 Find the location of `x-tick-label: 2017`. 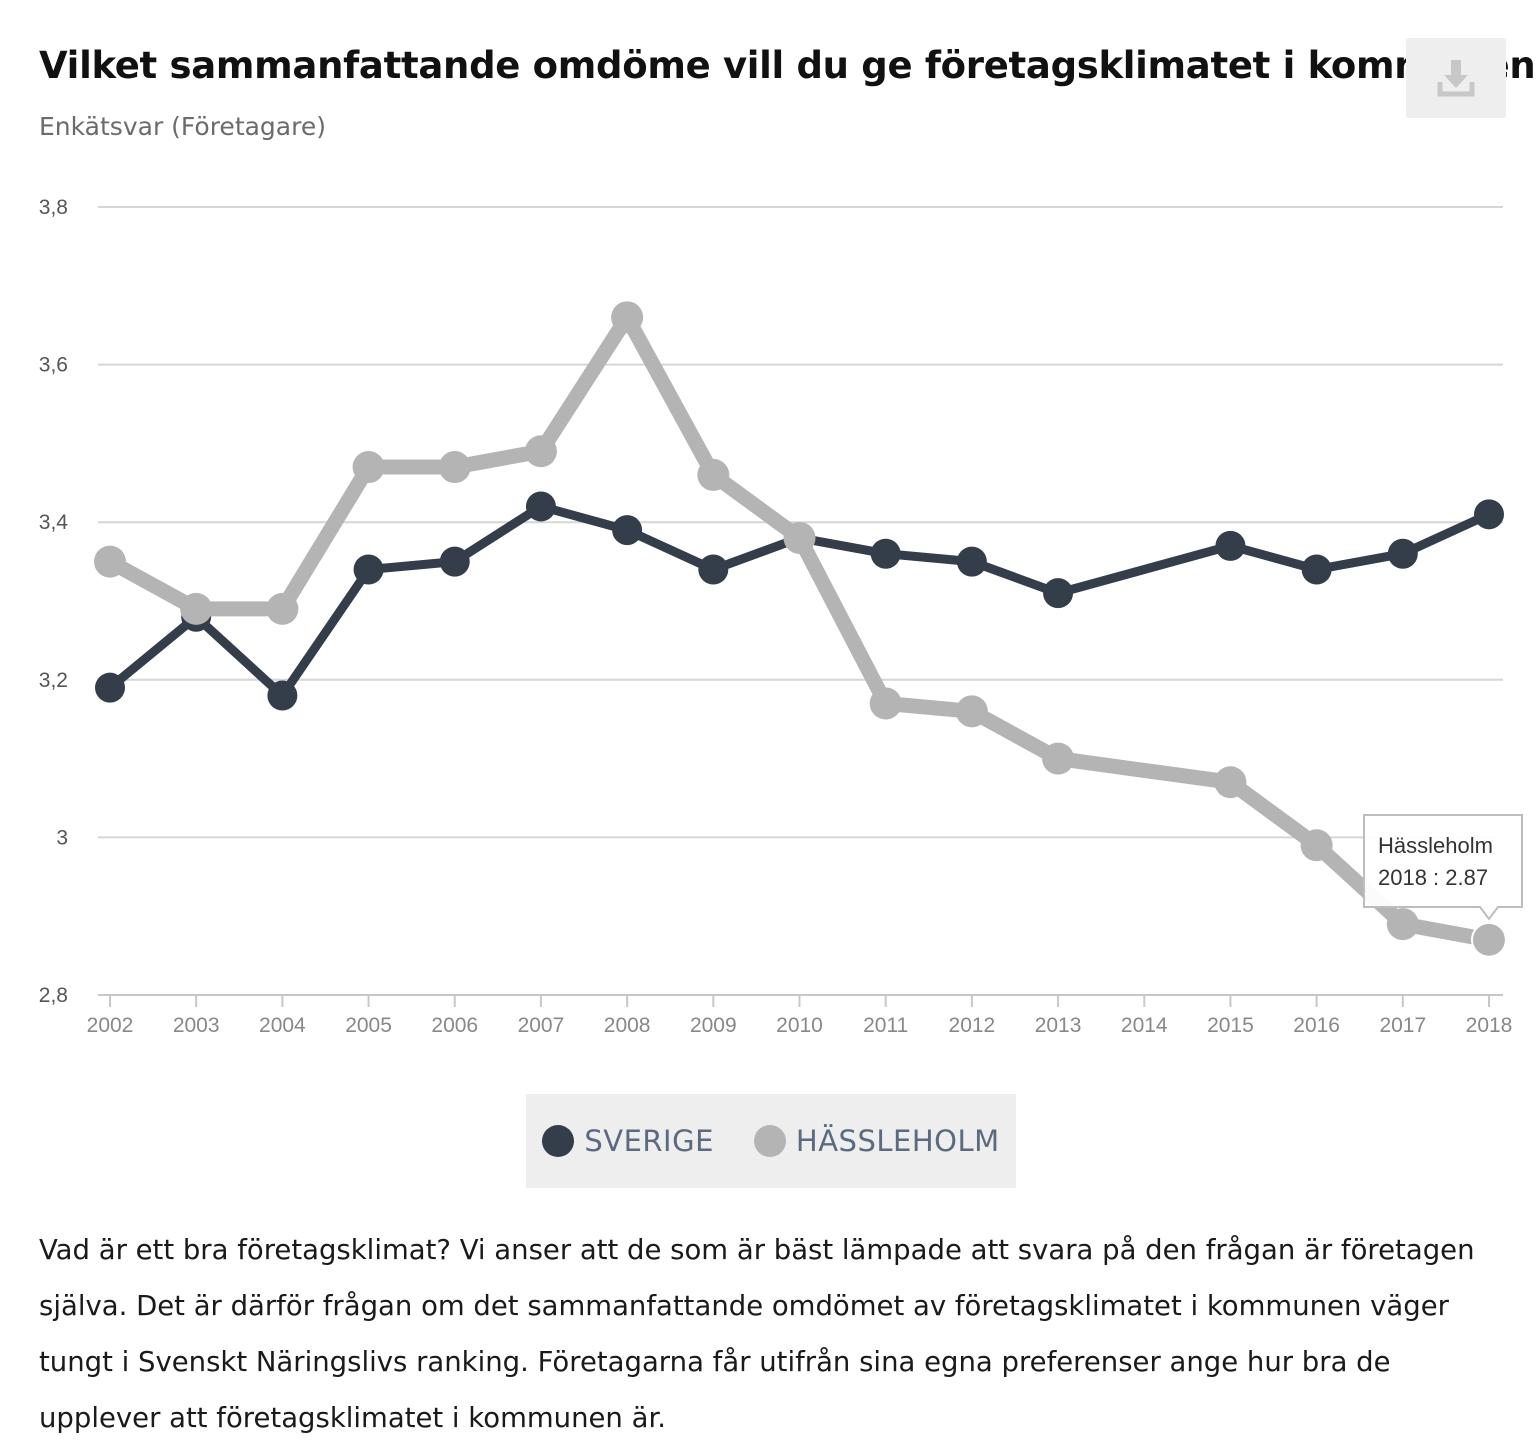

x-tick-label: 2017 is located at coordinates (1402, 1025).